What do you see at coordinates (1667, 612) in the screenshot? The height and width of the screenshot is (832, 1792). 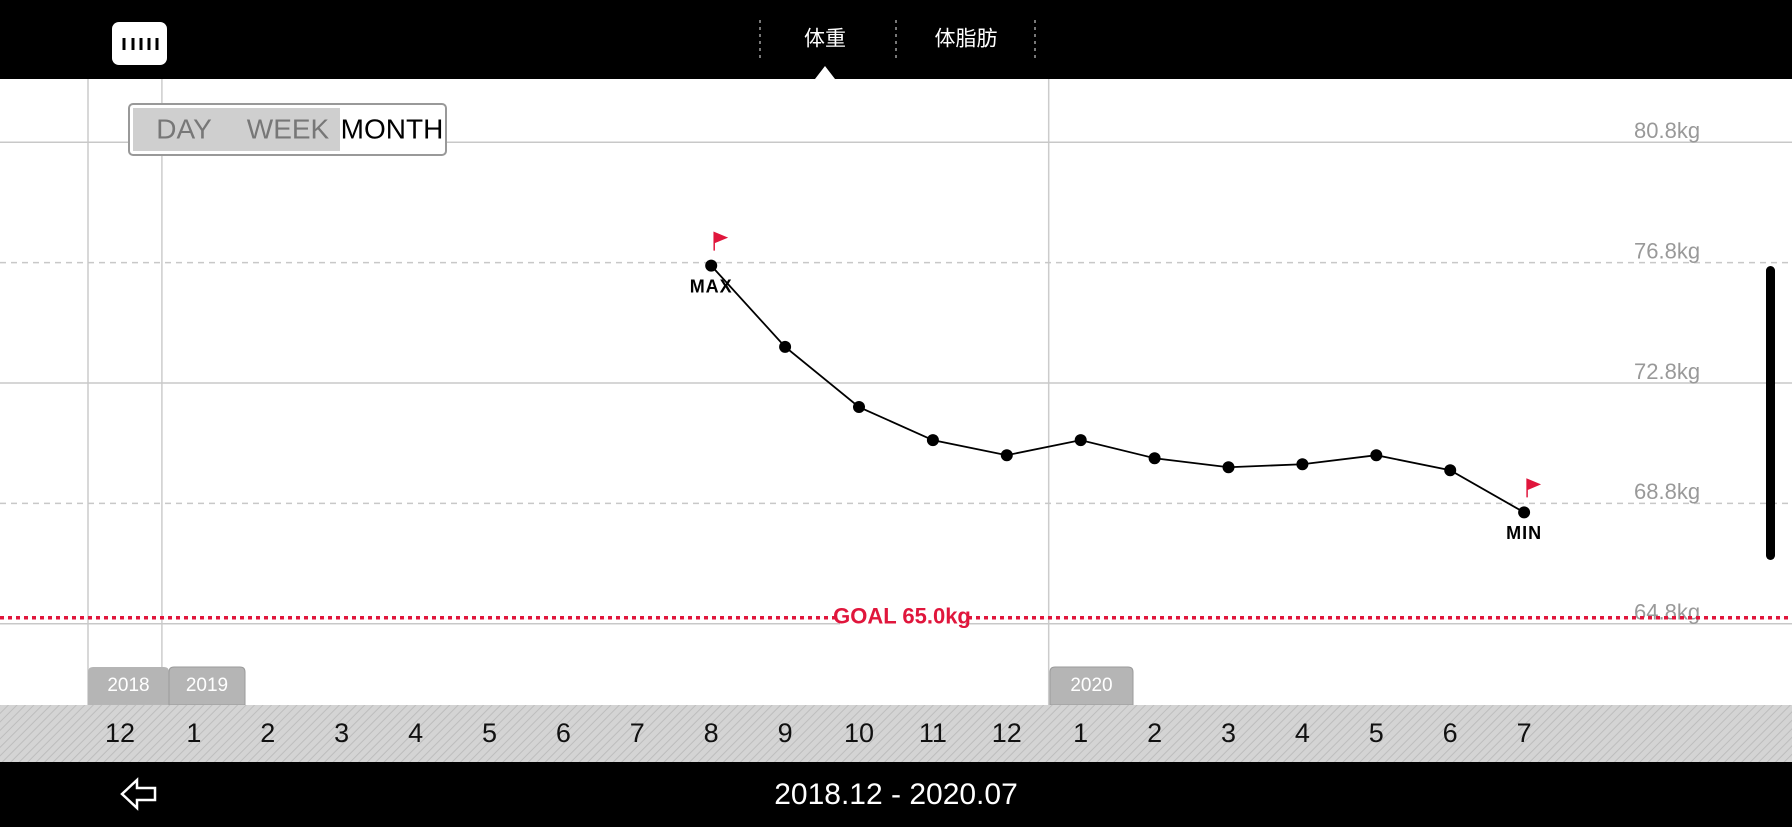 I see `y-tick-label: 64.8kg` at bounding box center [1667, 612].